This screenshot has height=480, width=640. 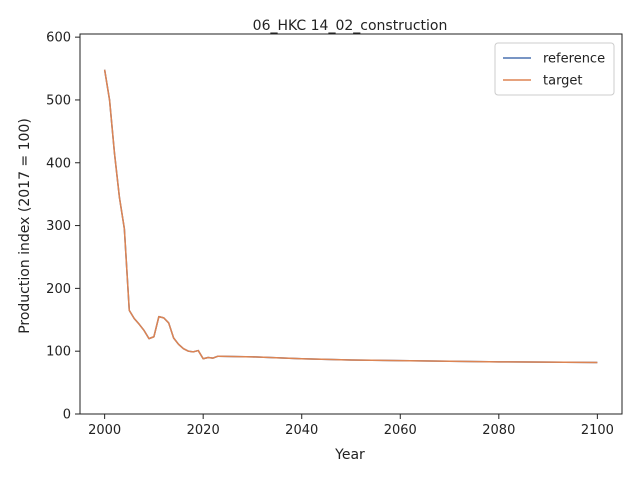 I want to click on legend-label-reference: reference, so click(x=574, y=59).